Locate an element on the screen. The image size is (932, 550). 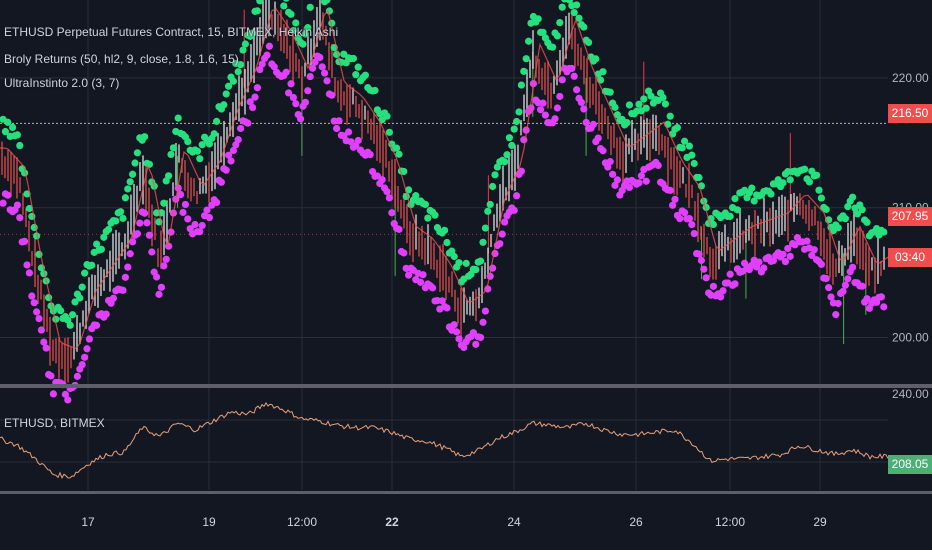
time-axis: 17 19 12:00 22 24 26 12:00 29 is located at coordinates (454, 522).